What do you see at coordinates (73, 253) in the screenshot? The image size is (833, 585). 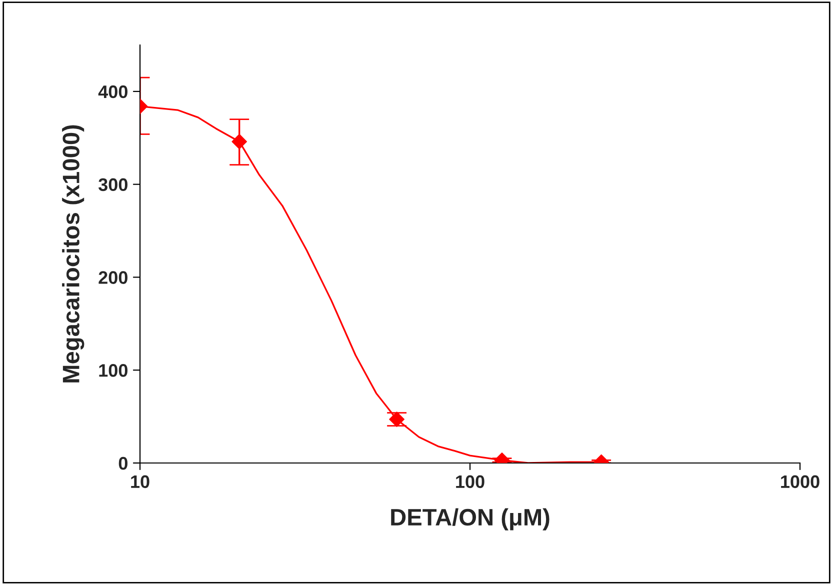 I see `y-axis-title: Megacariocitos (x1000)` at bounding box center [73, 253].